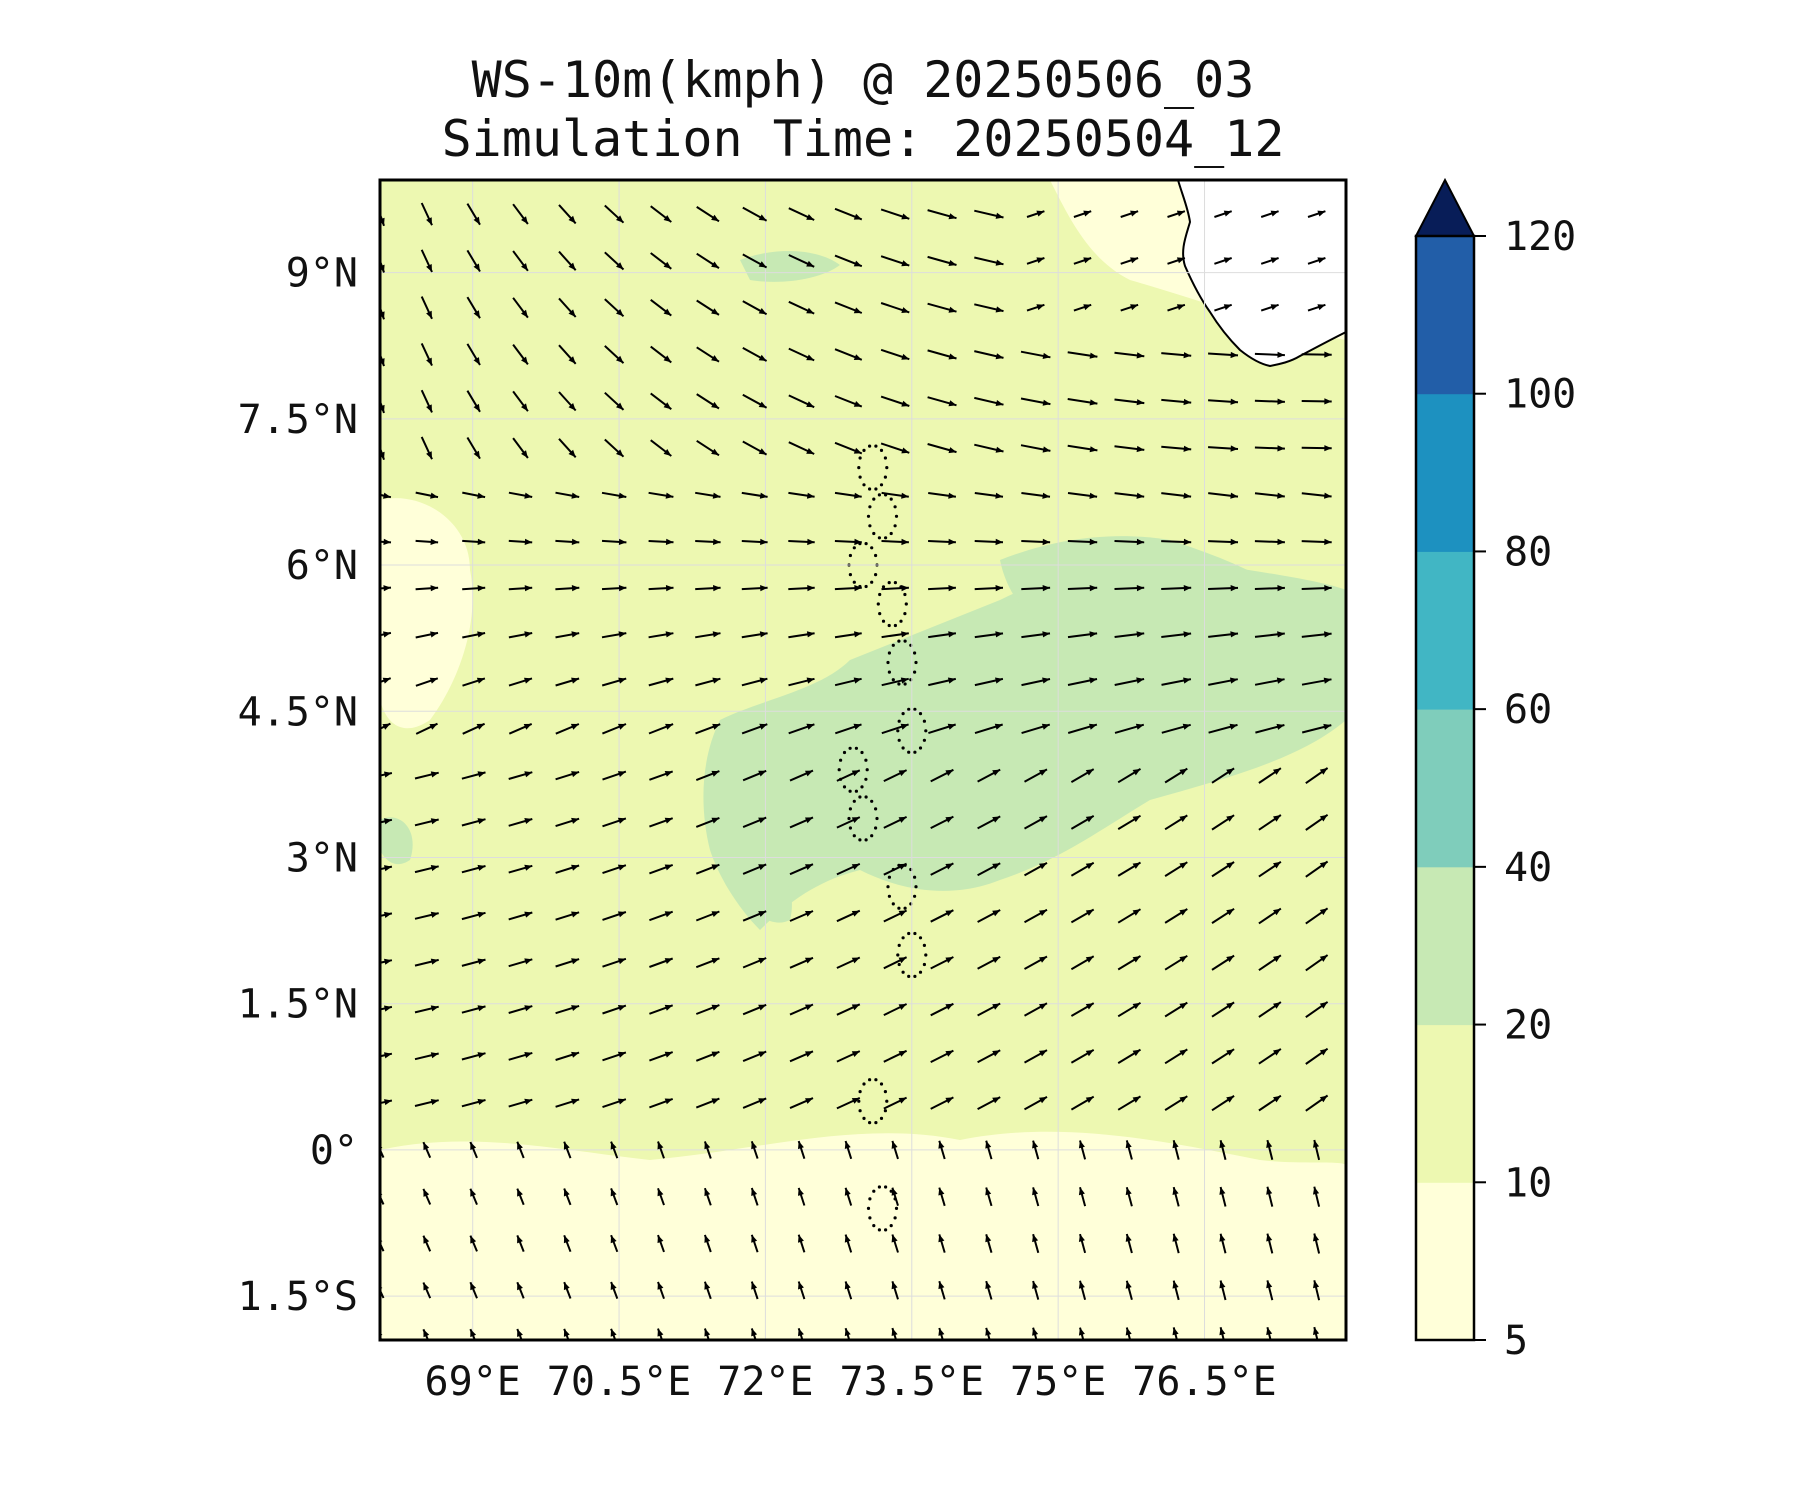  Describe the element at coordinates (1516, 1341) in the screenshot. I see `colorbar-tick-label: 5` at that location.